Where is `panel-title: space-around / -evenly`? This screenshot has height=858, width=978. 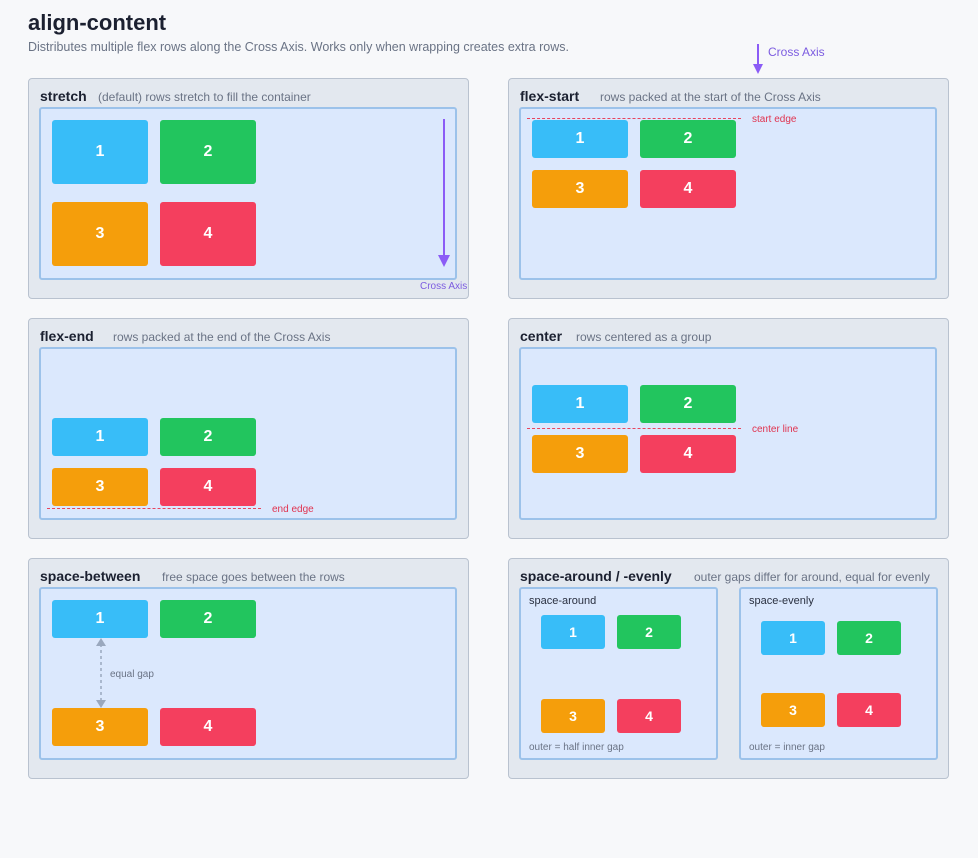 panel-title: space-around / -evenly is located at coordinates (596, 576).